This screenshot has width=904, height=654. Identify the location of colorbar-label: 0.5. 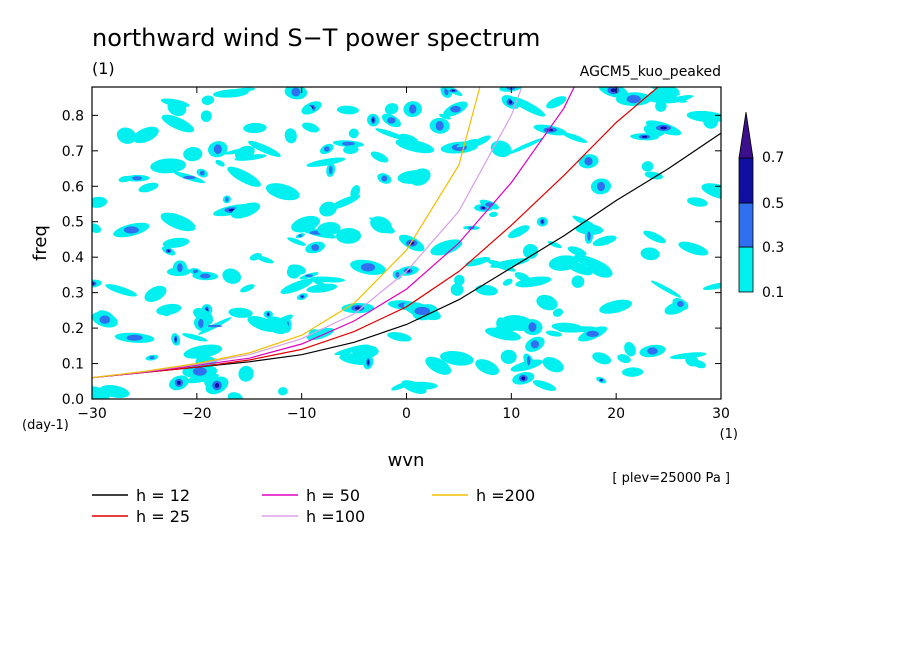
(773, 204).